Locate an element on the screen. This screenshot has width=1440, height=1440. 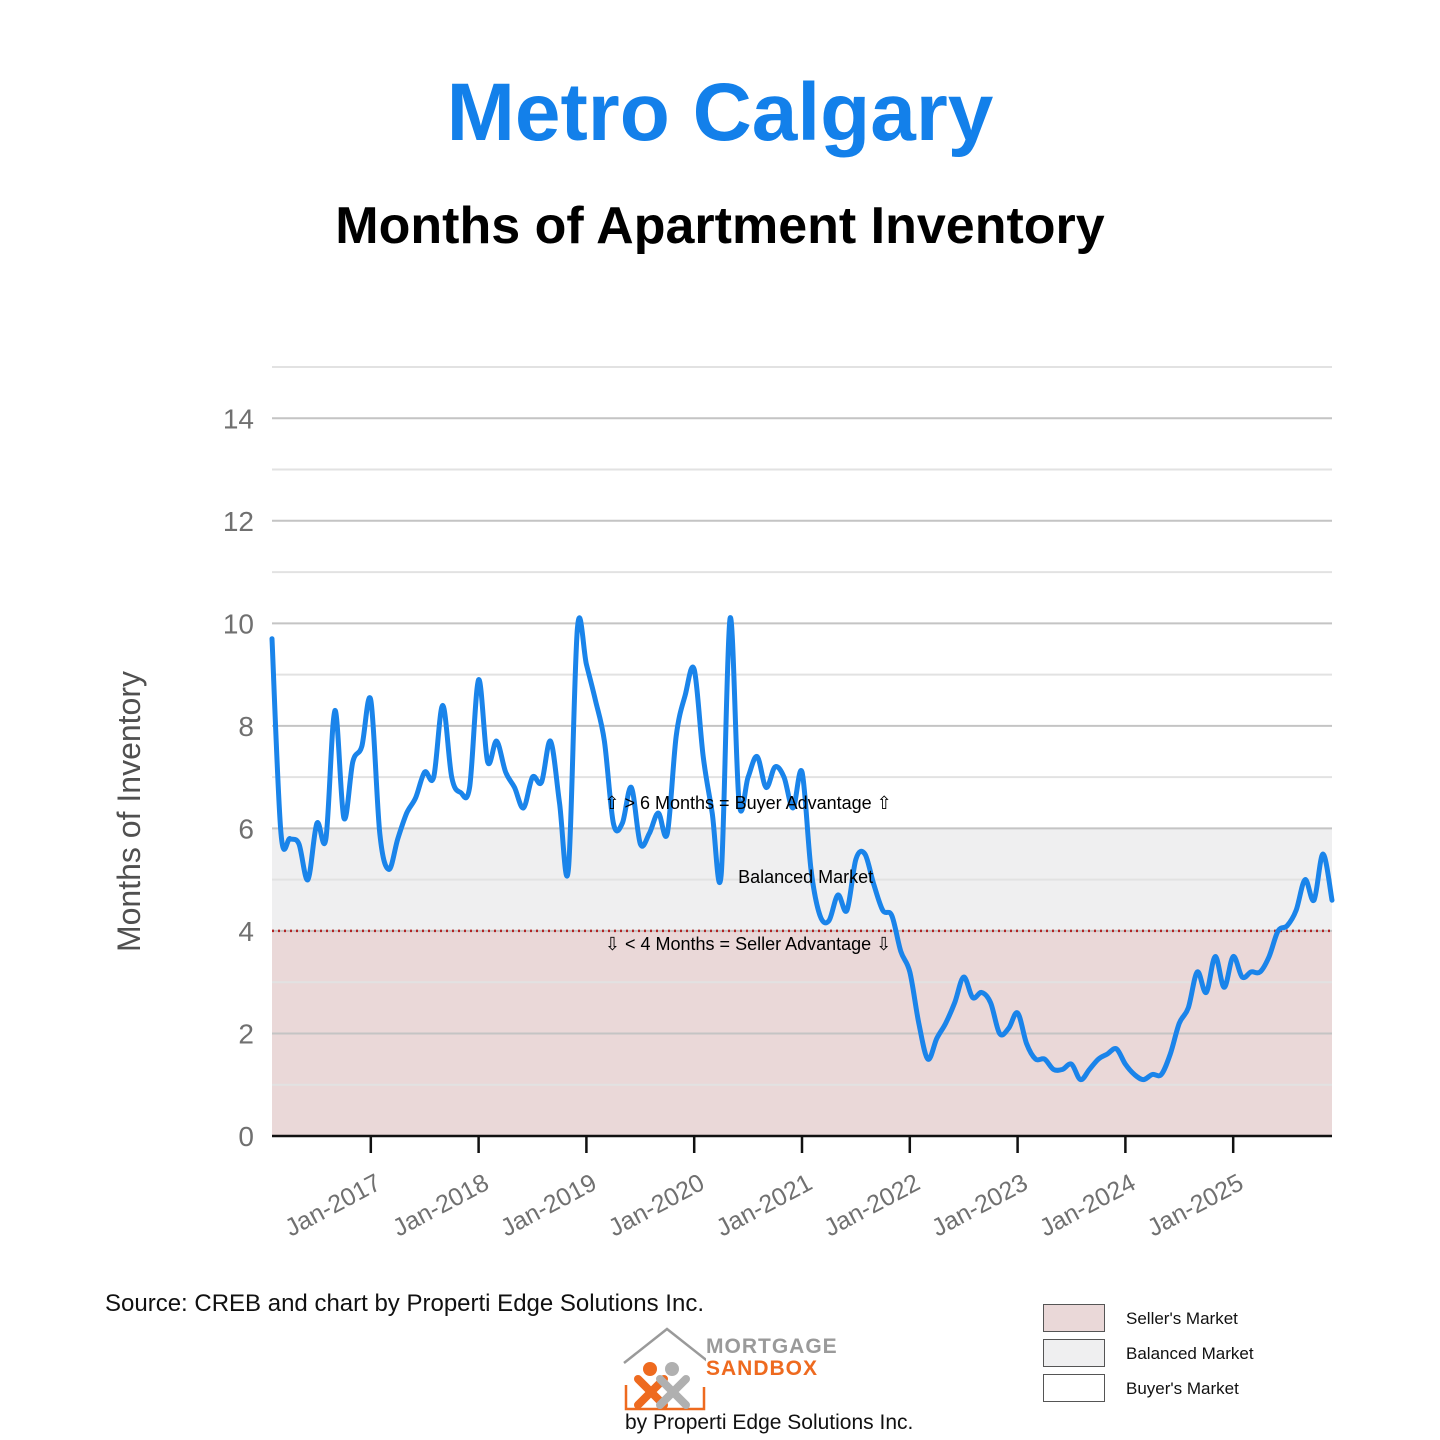
x-tick-label-Jan-2020: Jan-2020 is located at coordinates (656, 1206).